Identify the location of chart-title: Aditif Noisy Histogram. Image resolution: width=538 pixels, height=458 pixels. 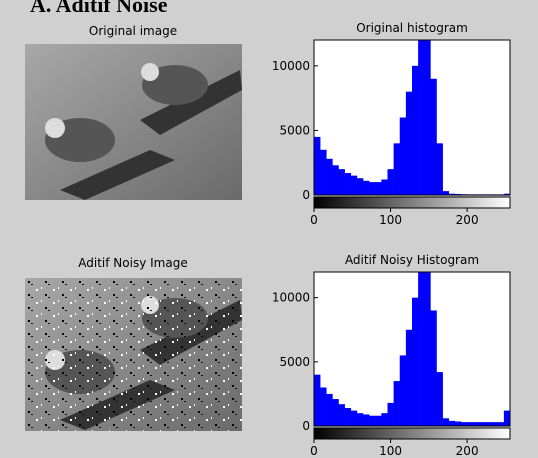
(412, 260).